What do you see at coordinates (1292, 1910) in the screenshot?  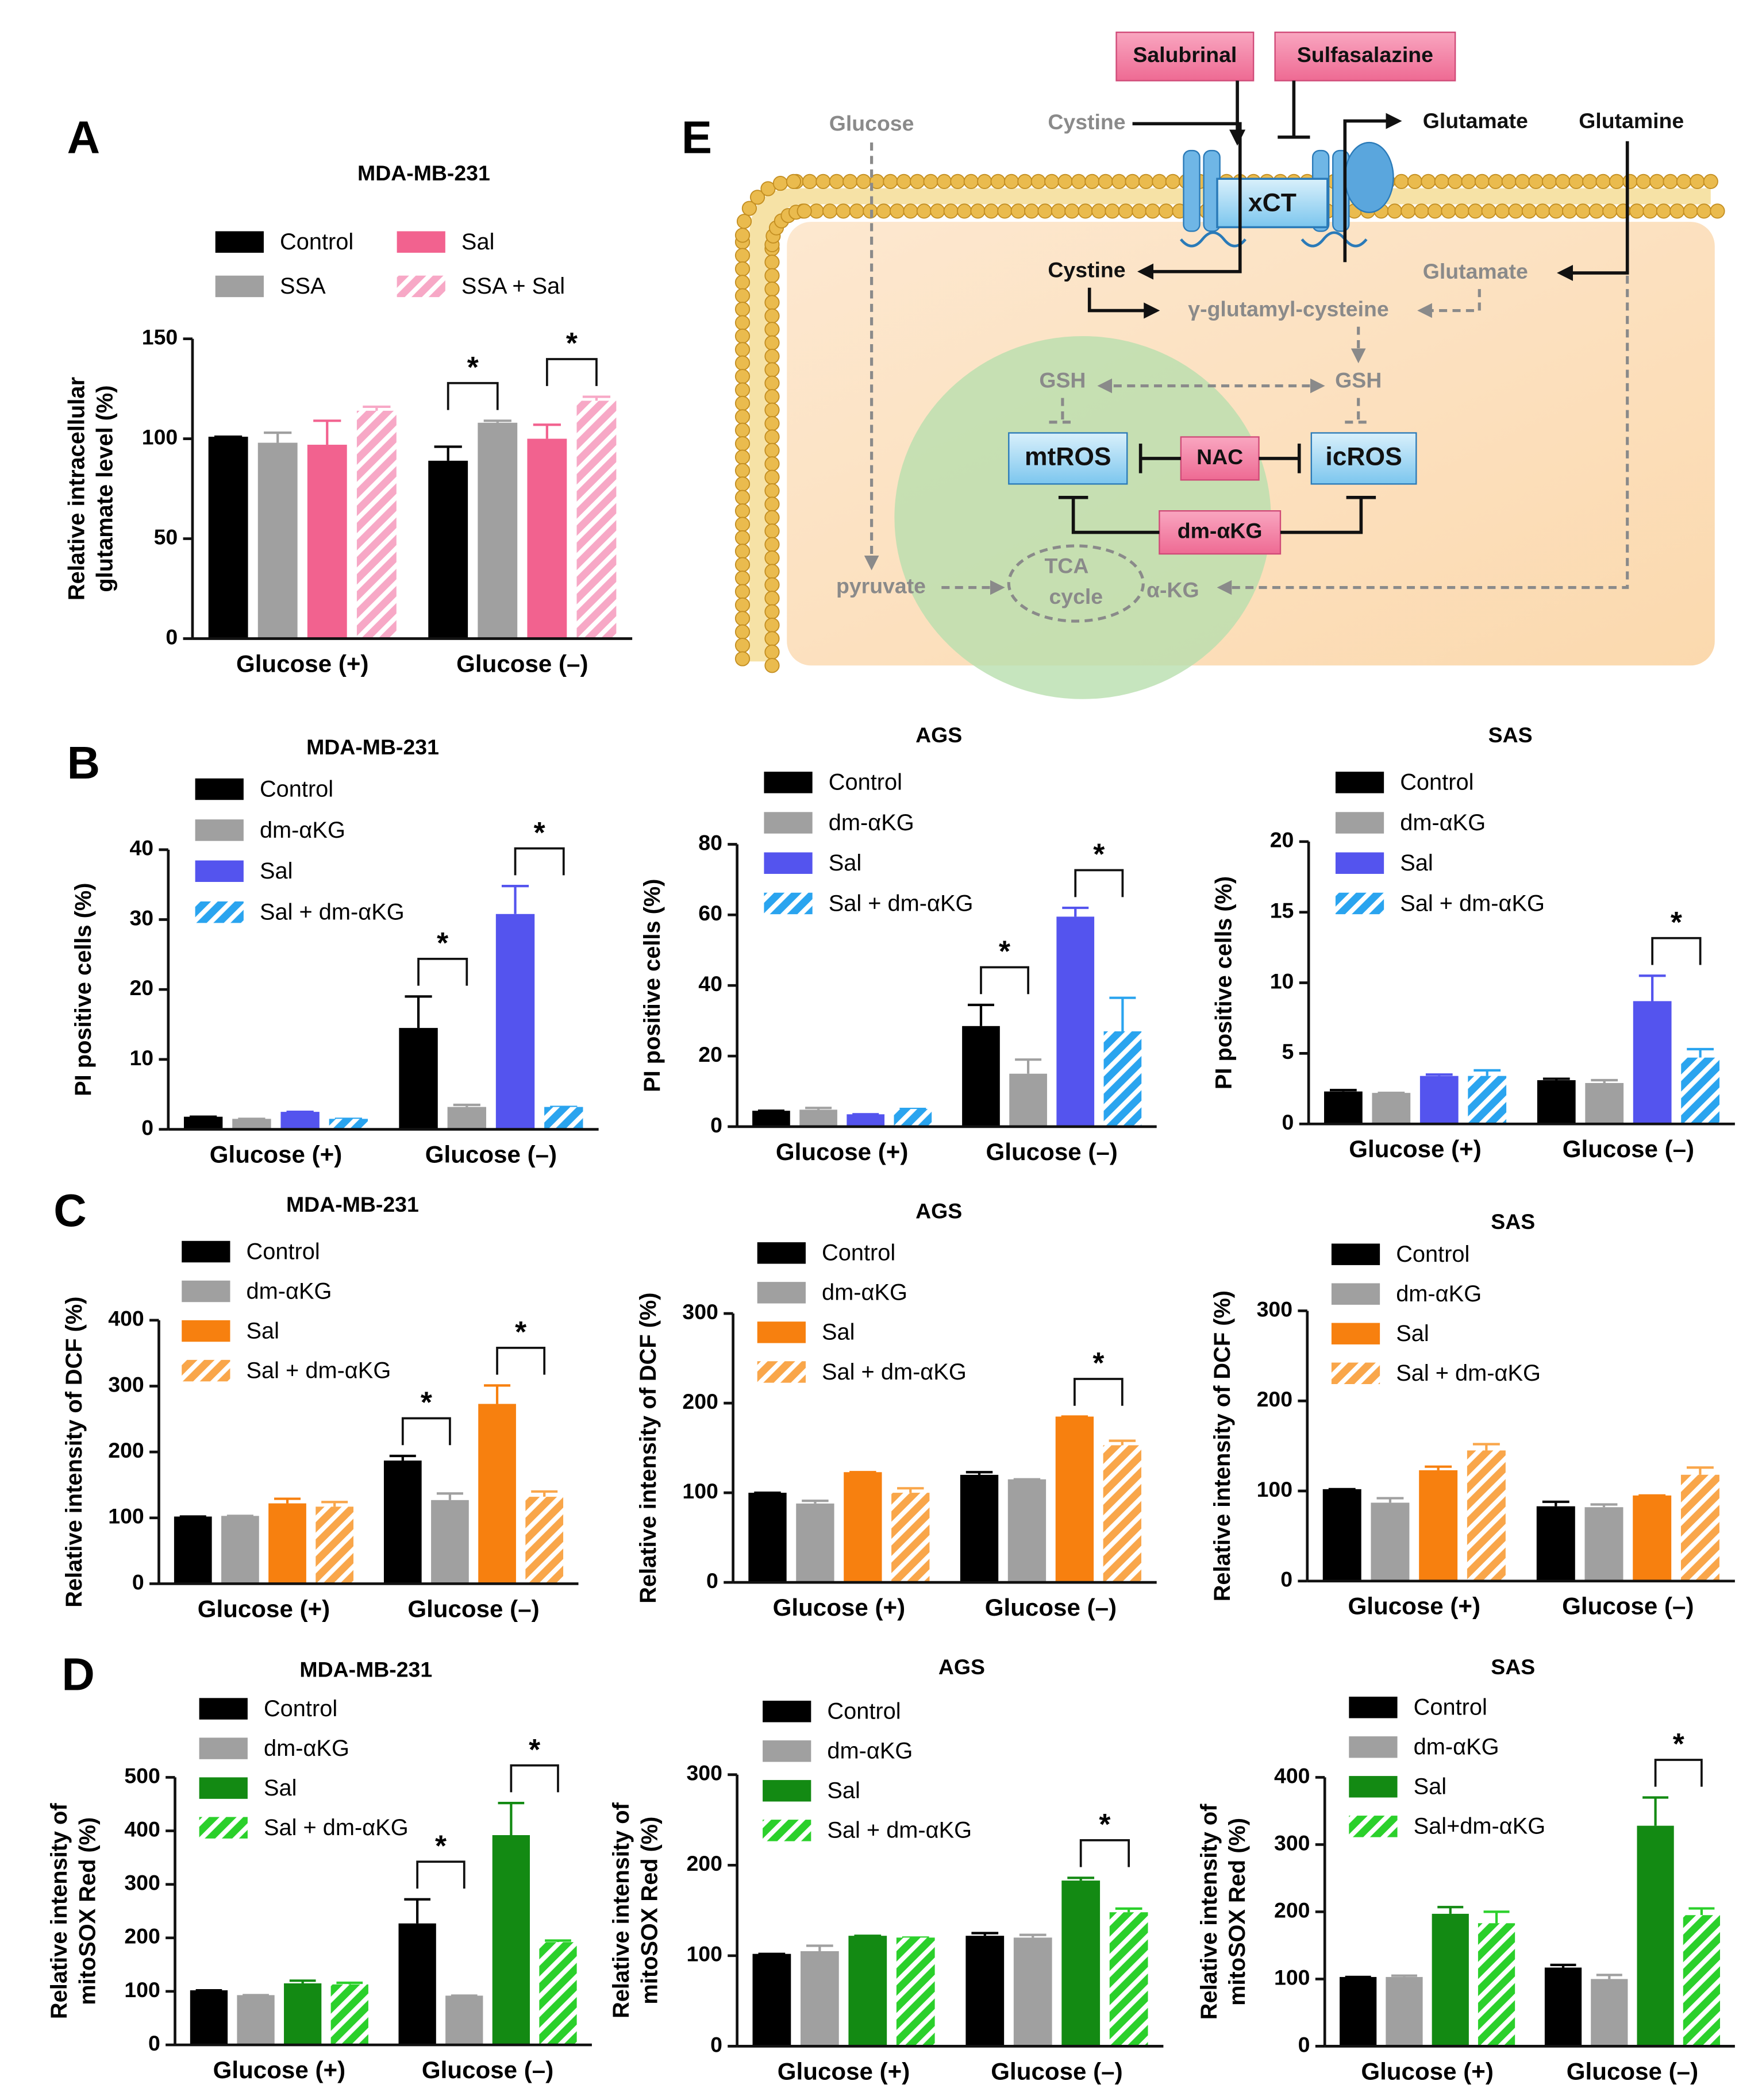 I see `y-tick-label: 200` at bounding box center [1292, 1910].